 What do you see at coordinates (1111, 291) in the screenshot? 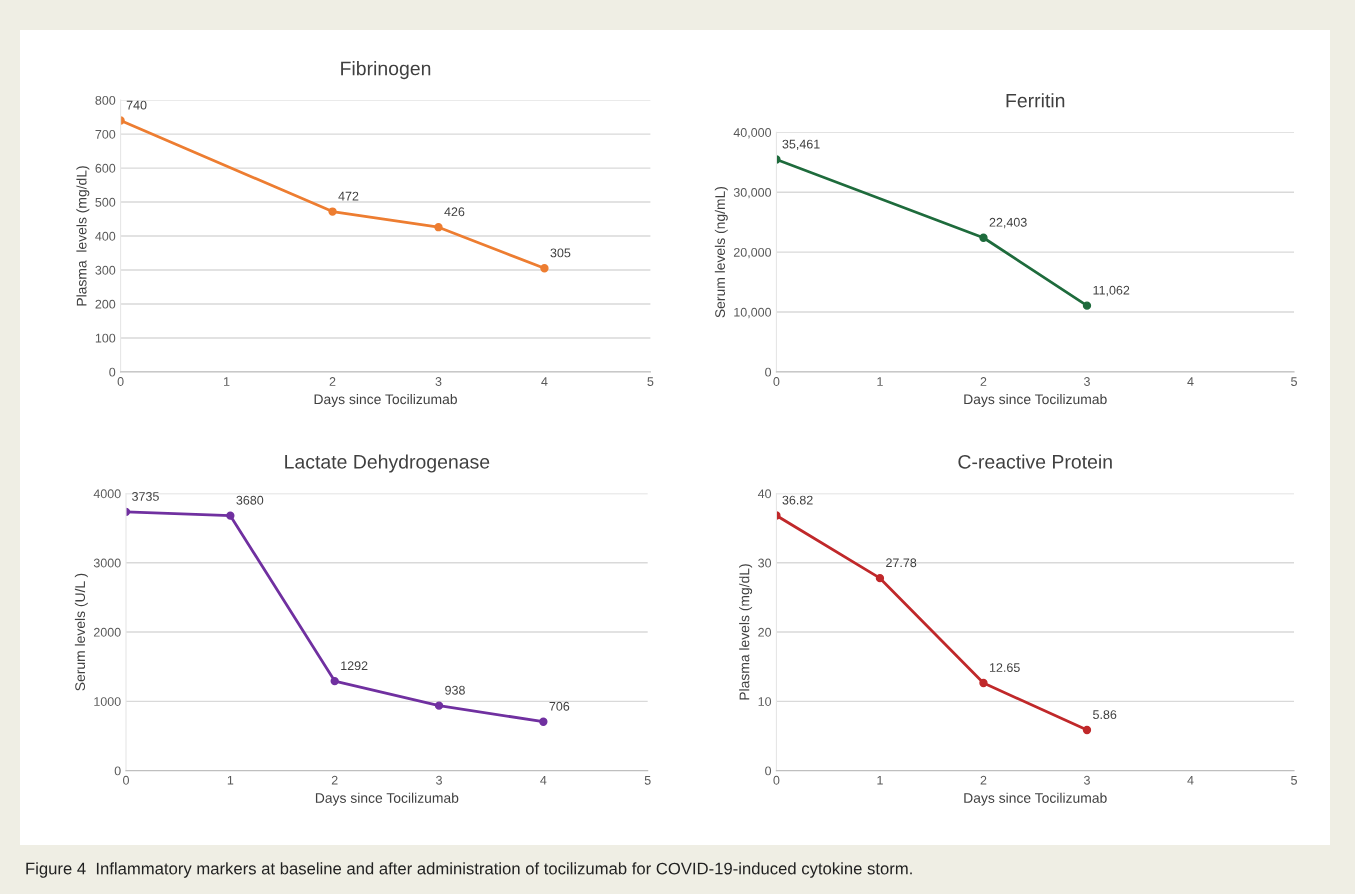
I see `data-label: 11,062` at bounding box center [1111, 291].